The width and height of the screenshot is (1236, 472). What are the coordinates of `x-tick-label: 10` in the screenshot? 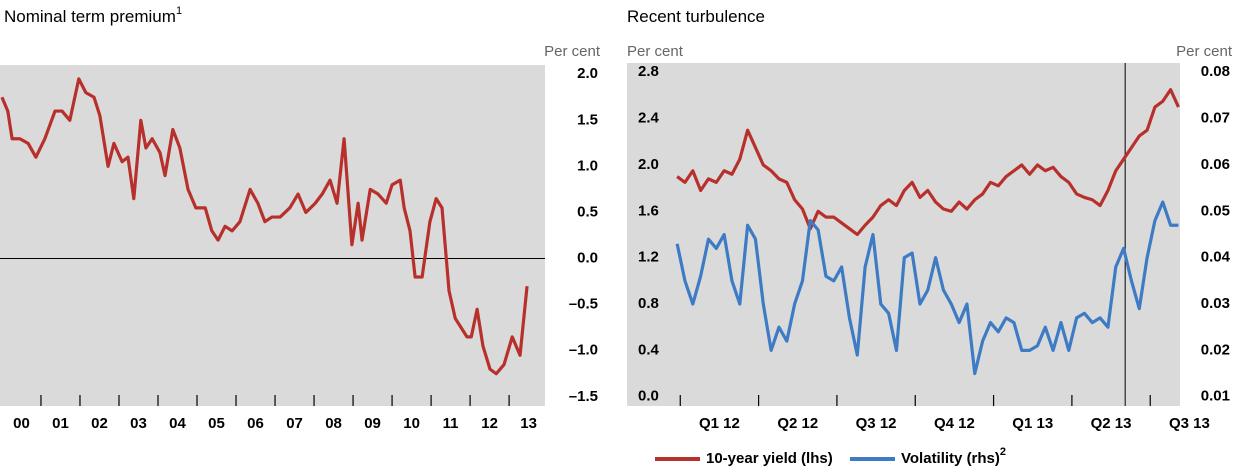 It's located at (411, 423).